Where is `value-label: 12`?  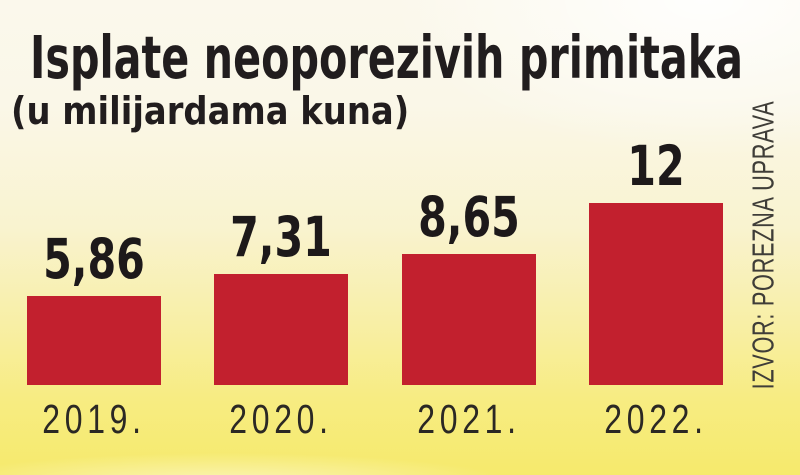
value-label: 12 is located at coordinates (656, 165).